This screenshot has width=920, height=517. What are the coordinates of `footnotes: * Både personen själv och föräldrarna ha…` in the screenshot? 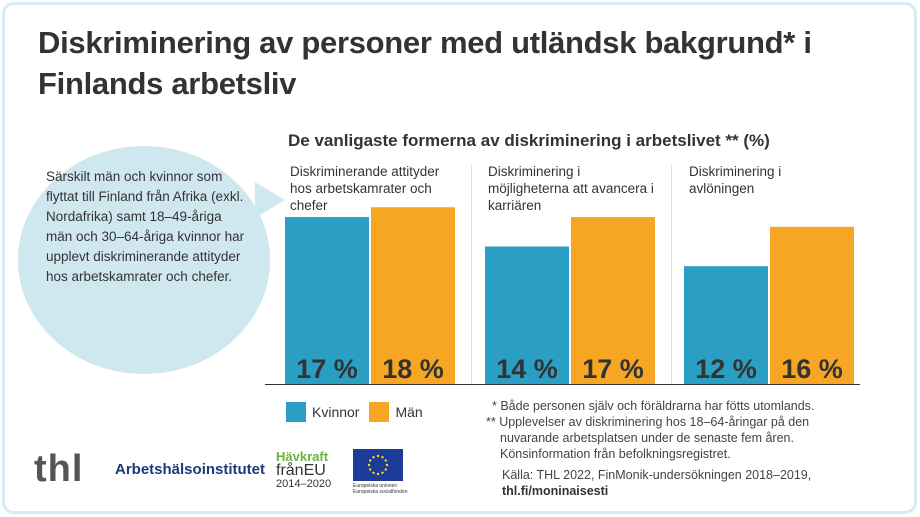 It's located at (650, 448).